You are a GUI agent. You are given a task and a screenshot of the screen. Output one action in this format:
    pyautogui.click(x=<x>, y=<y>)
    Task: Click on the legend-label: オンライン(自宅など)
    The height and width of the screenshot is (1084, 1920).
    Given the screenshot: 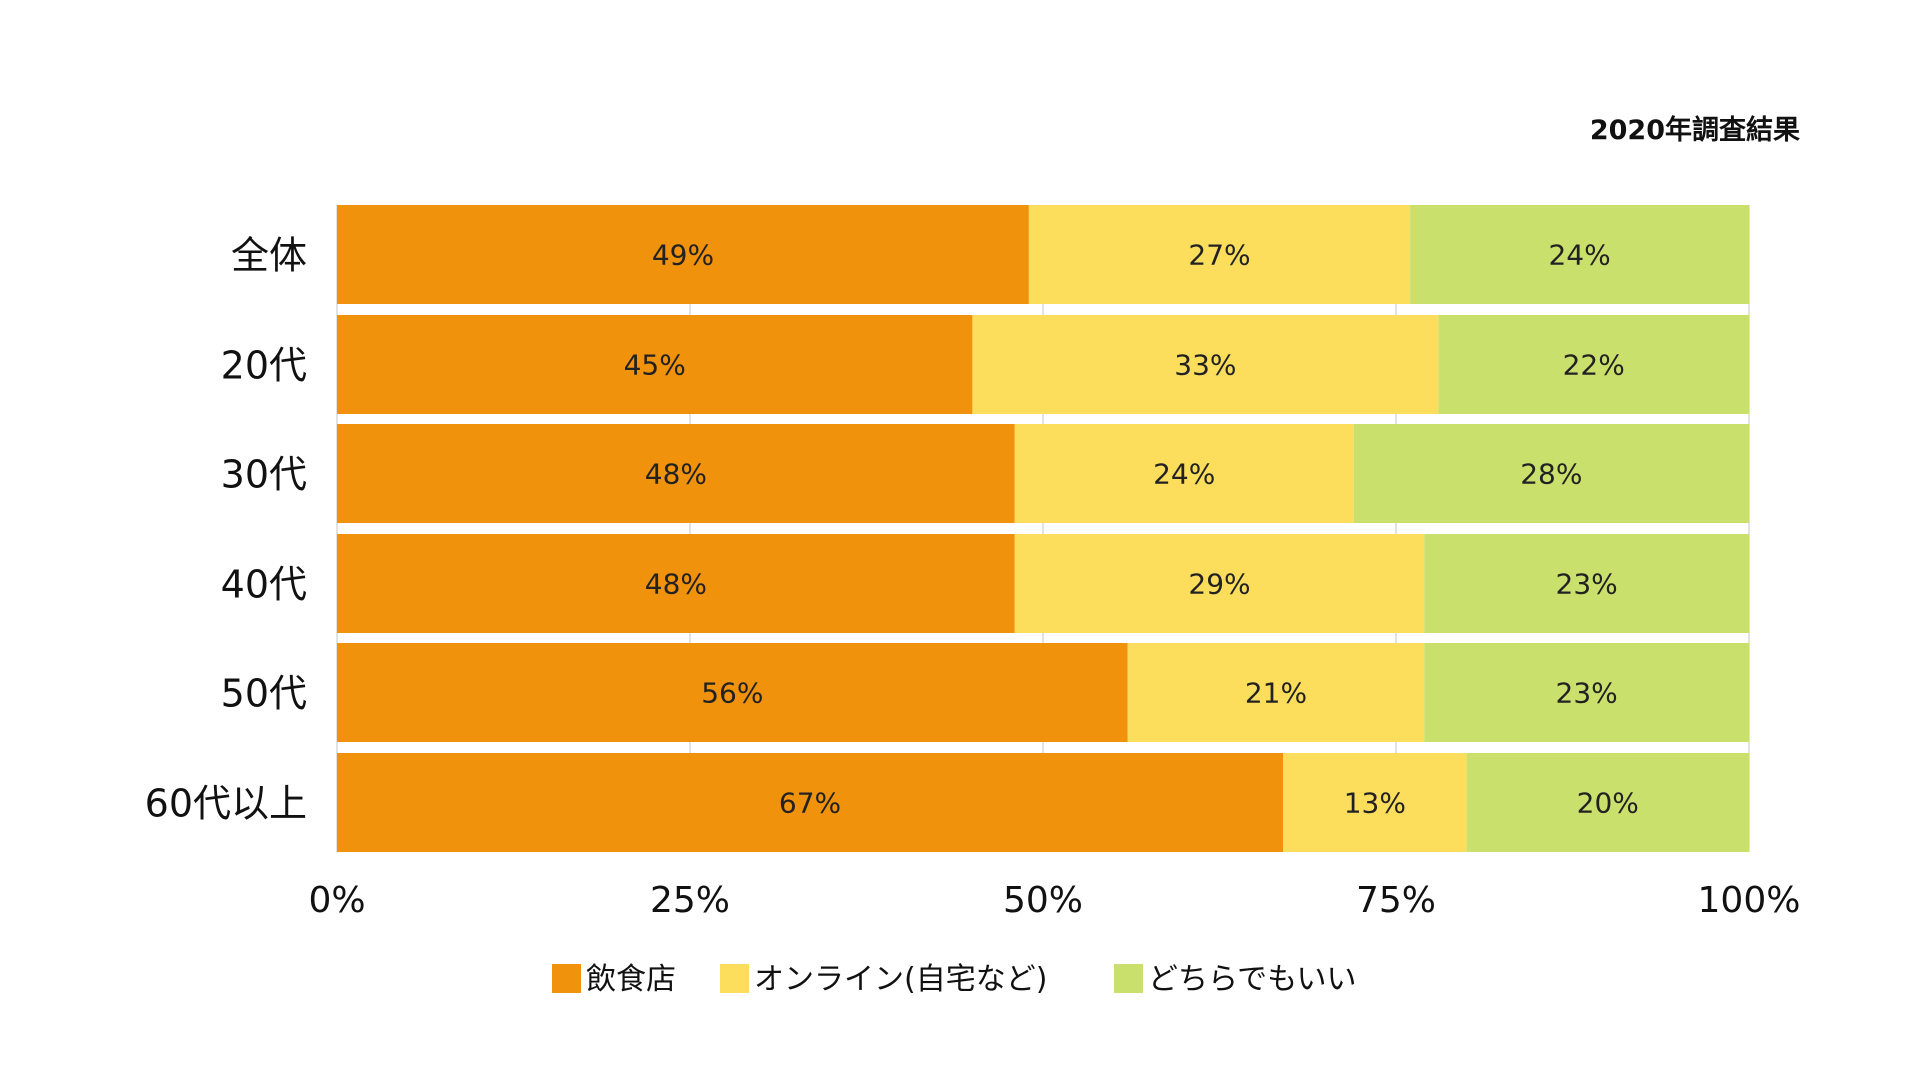 What is the action you would take?
    pyautogui.click(x=900, y=979)
    